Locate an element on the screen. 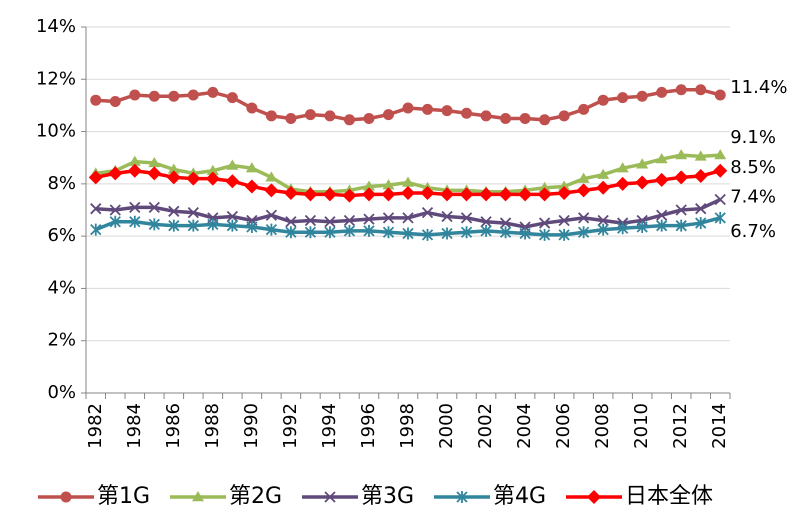  x-tick-label: 1990 is located at coordinates (251, 426).